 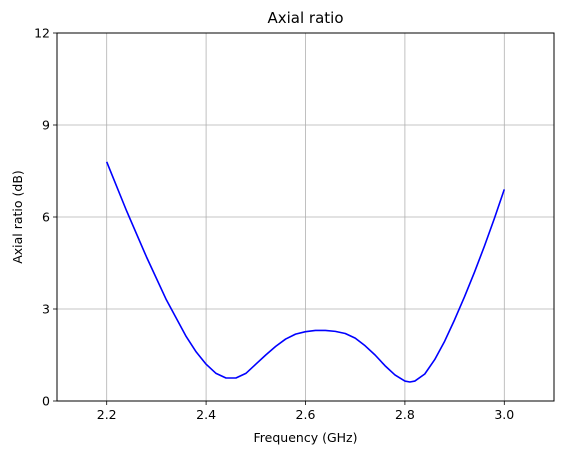 I want to click on y-tick-label: 3, so click(x=46, y=309).